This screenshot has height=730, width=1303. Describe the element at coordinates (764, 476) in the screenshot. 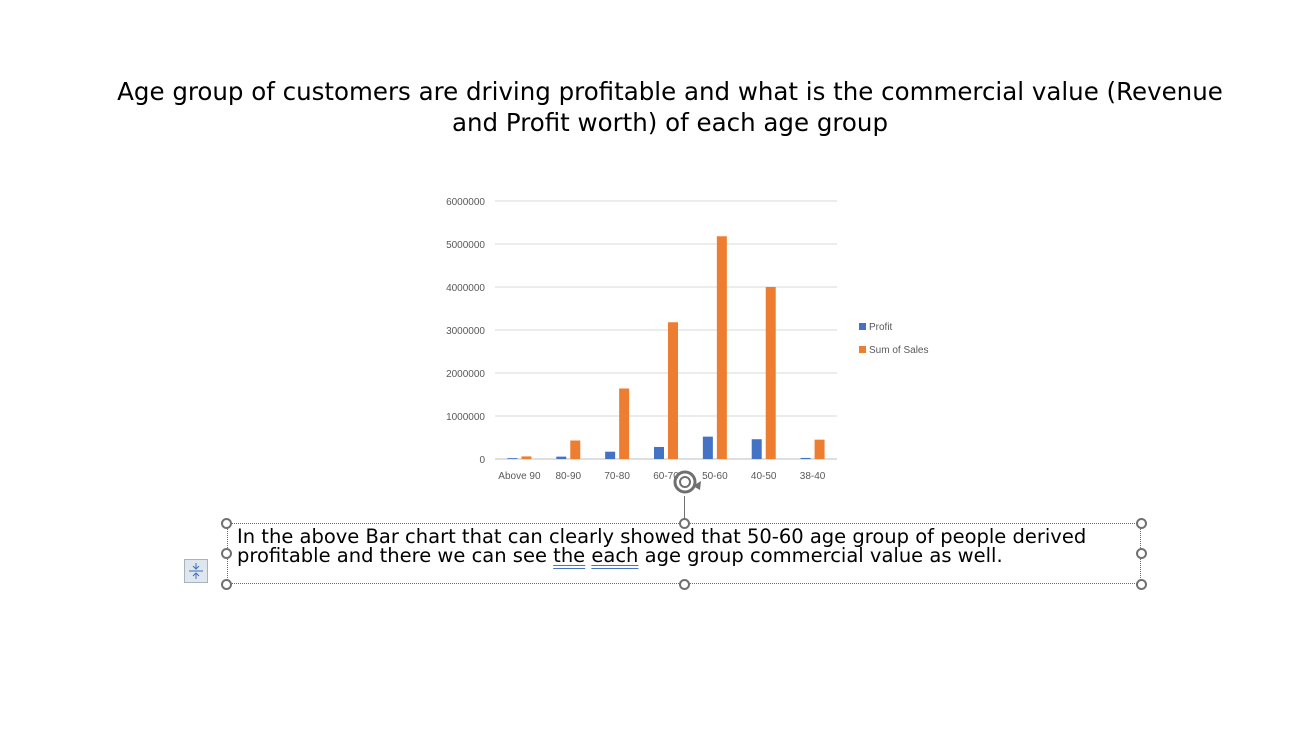

I see `x-tick-label: 40-50` at that location.